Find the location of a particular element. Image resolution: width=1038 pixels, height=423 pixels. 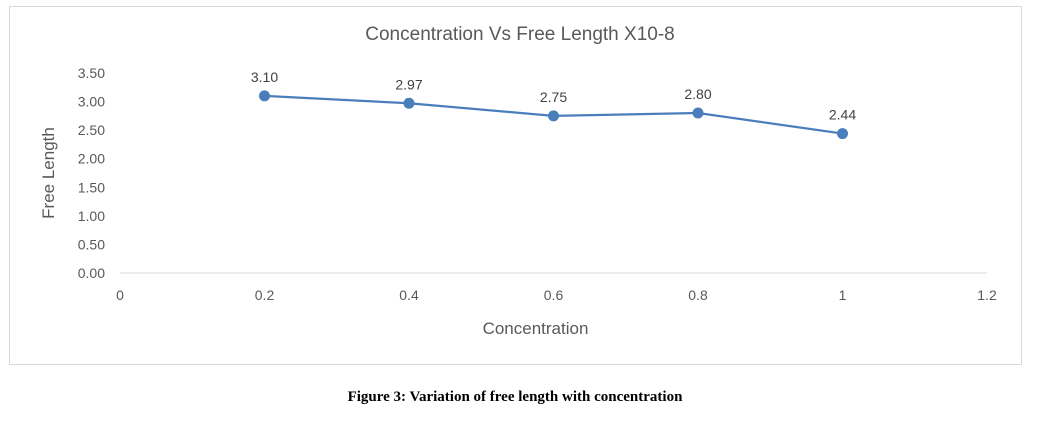

chart-title: Concentration Vs Free Length X10-8 is located at coordinates (519, 34).